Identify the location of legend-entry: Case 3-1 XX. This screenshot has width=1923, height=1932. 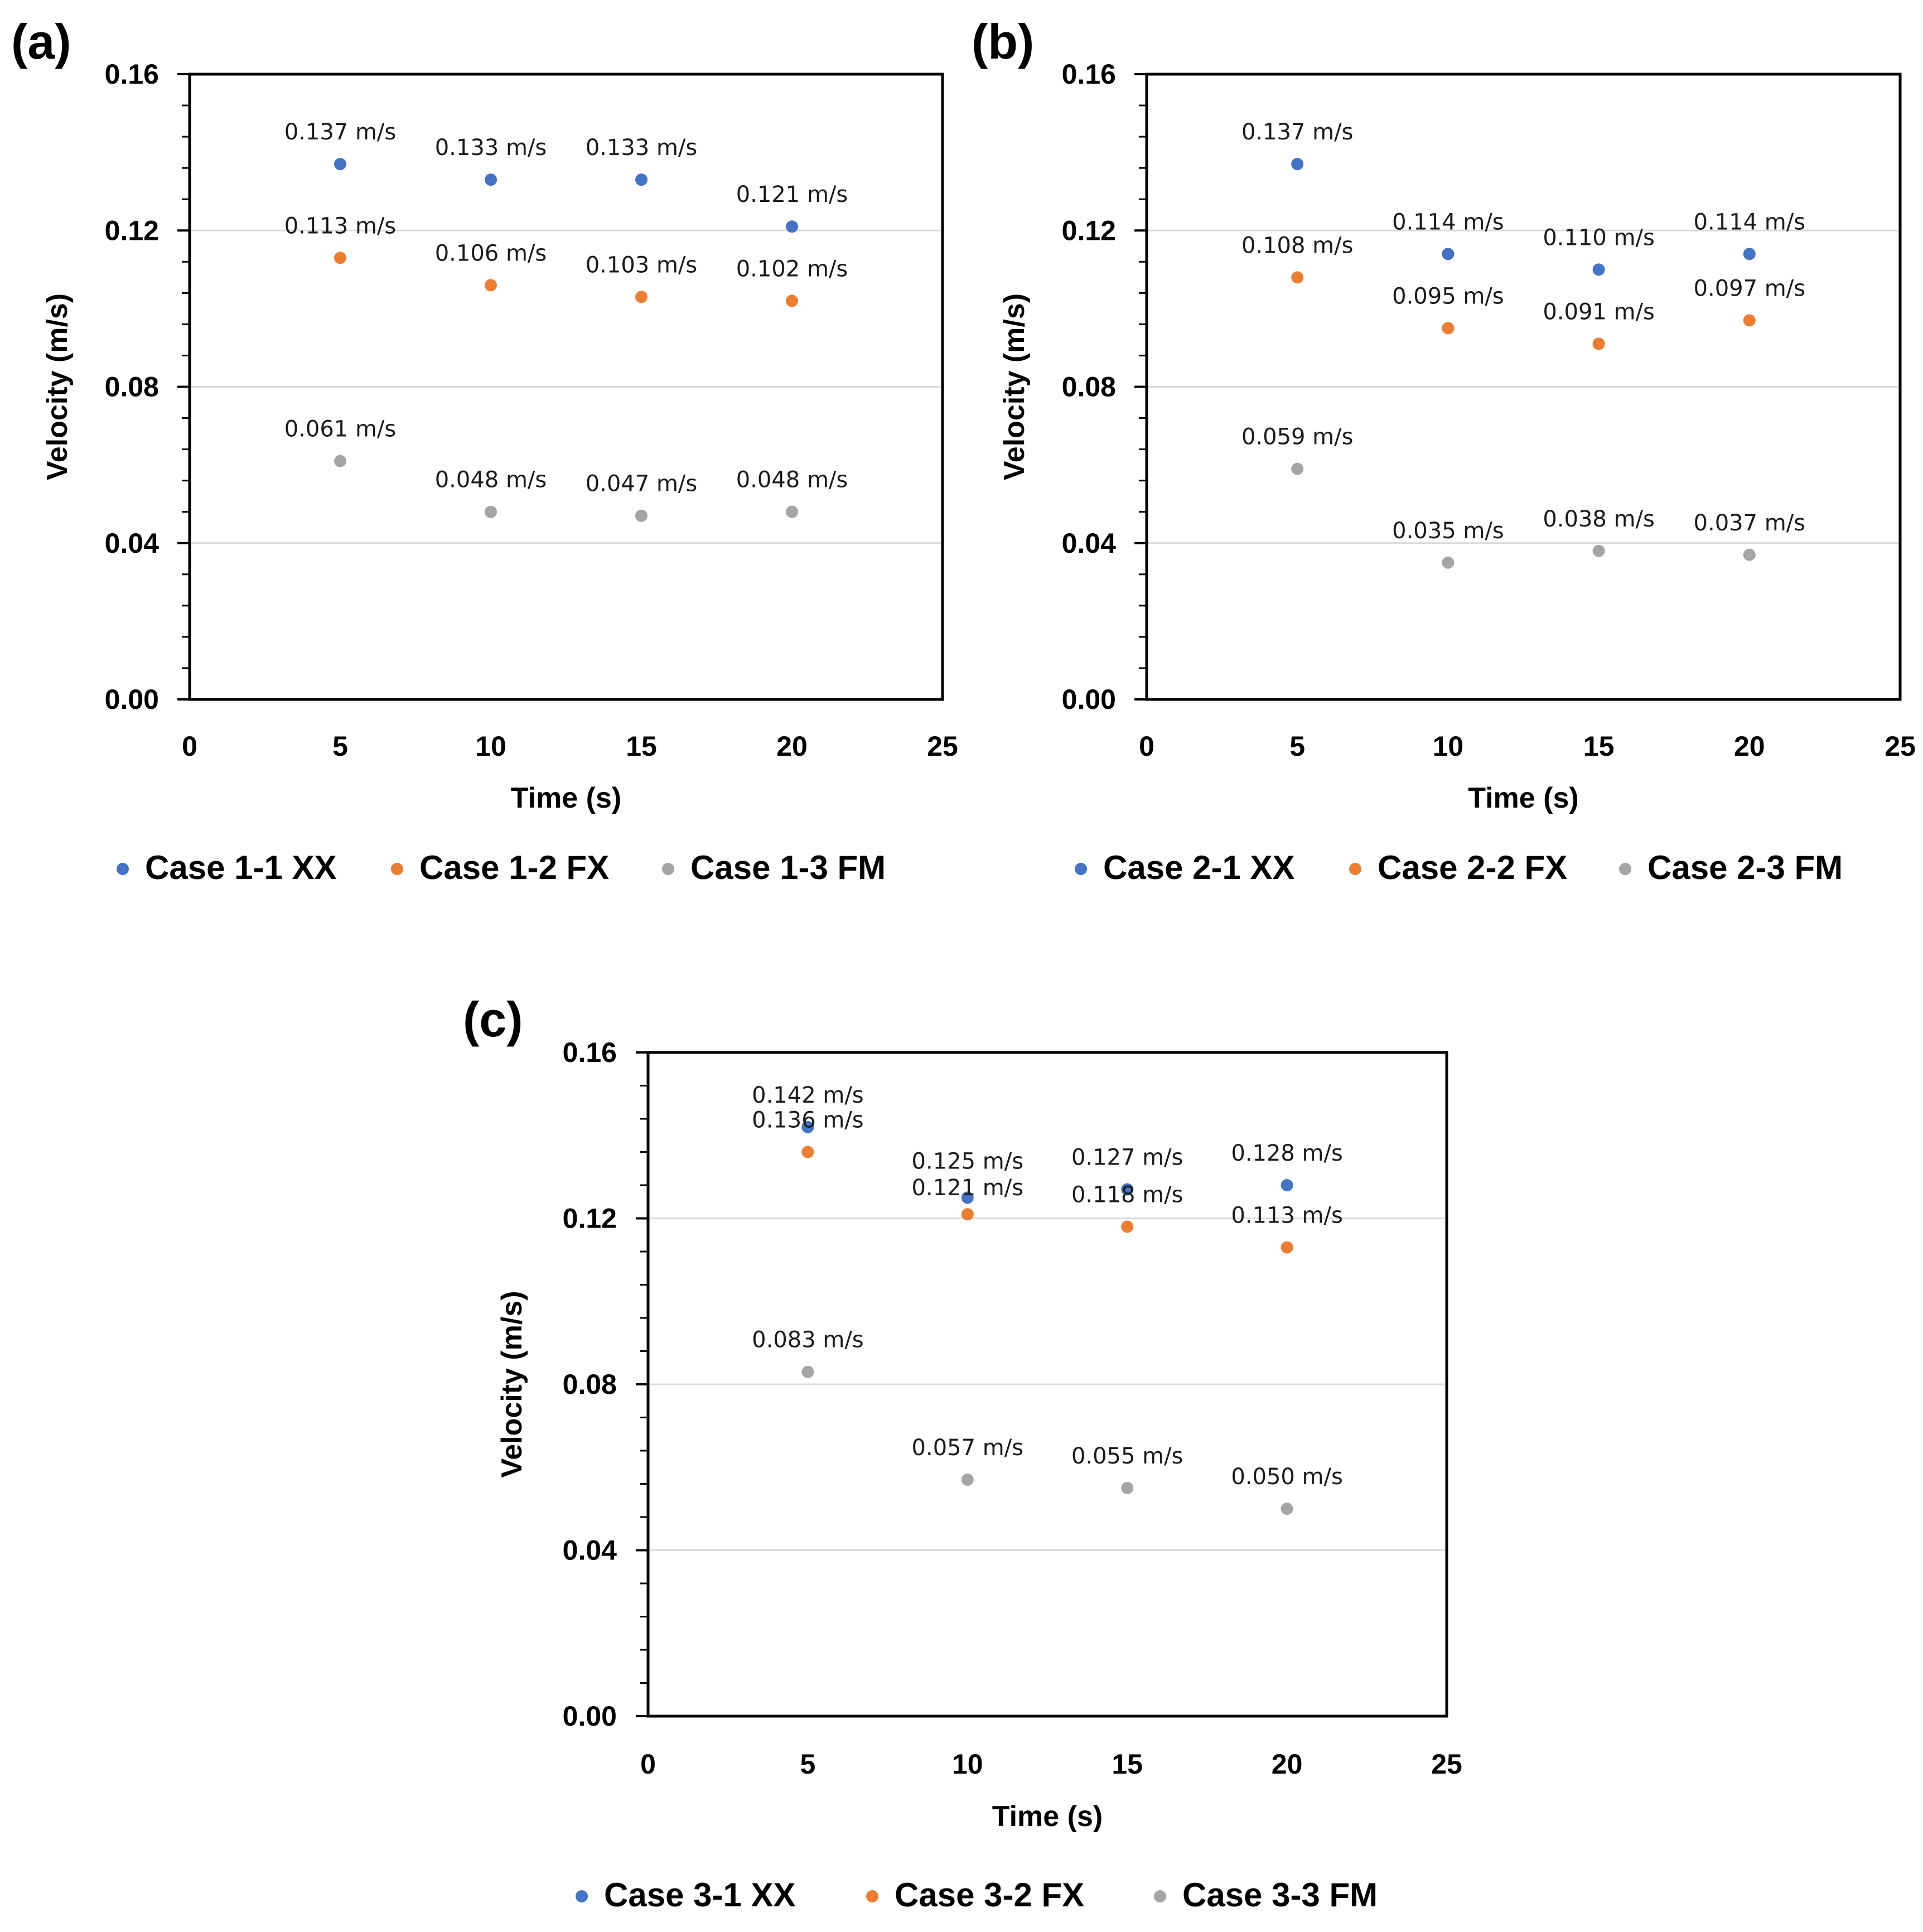
(700, 1895).